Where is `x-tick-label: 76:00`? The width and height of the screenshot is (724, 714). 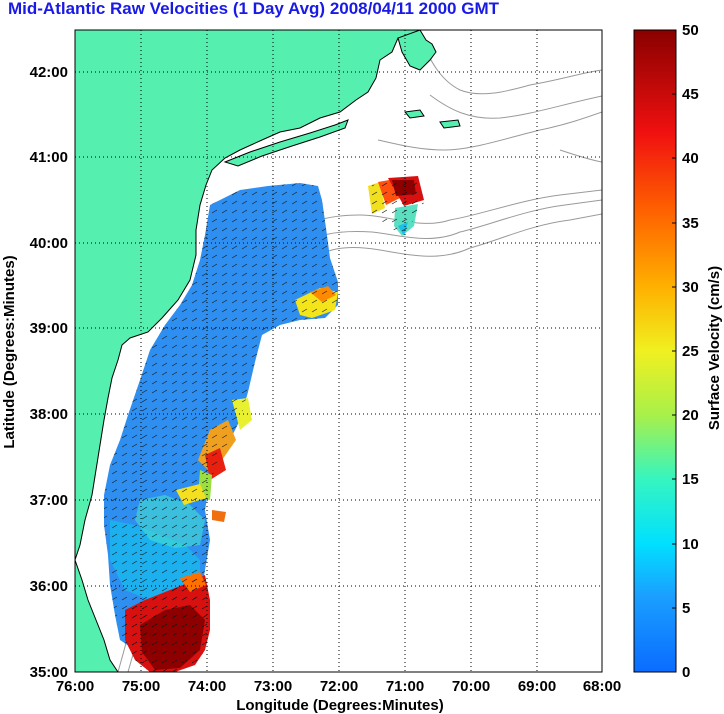 x-tick-label: 76:00 is located at coordinates (75, 686).